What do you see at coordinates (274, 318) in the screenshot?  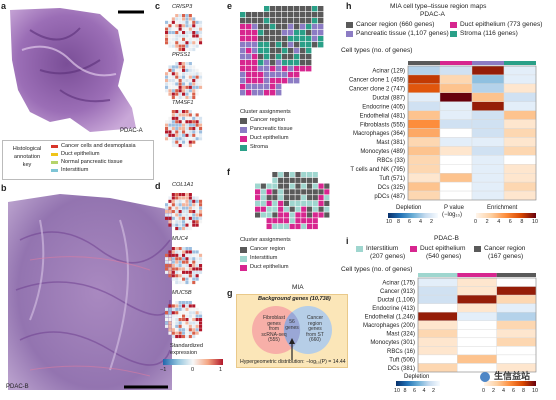 I see `venn-left-line-0: Fibroblast` at bounding box center [274, 318].